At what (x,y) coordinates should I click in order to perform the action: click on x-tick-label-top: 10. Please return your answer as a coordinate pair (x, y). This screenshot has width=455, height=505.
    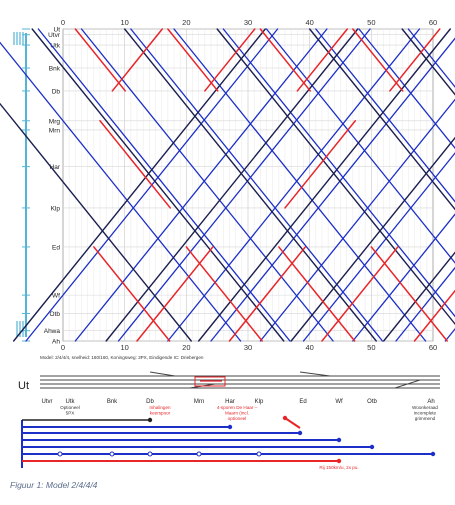
    Looking at the image, I should click on (124, 22).